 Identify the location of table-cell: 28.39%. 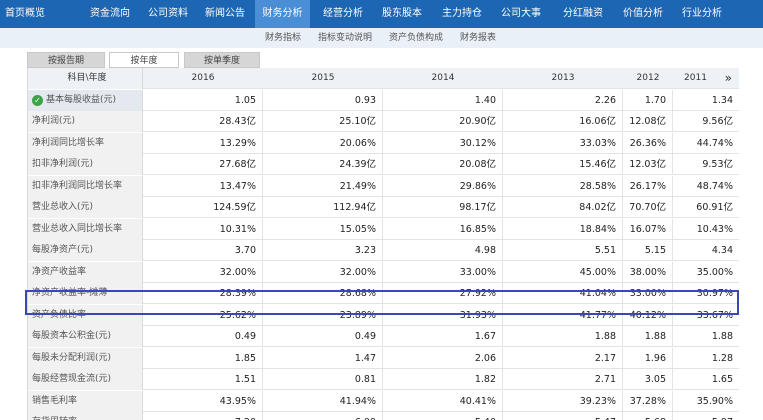
(203, 293).